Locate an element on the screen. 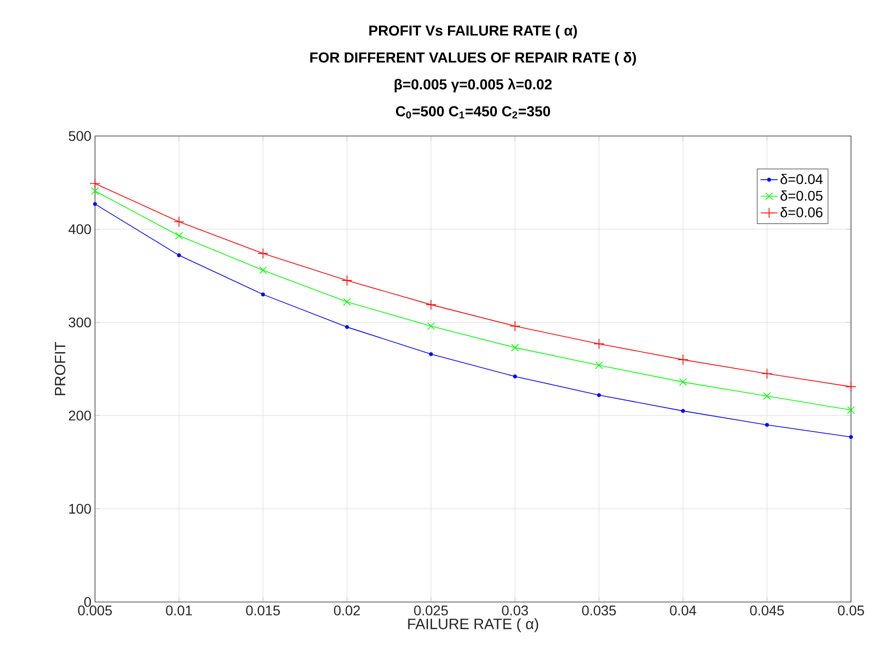 This screenshot has width=874, height=670. x-tick-label: 0.03 is located at coordinates (515, 611).